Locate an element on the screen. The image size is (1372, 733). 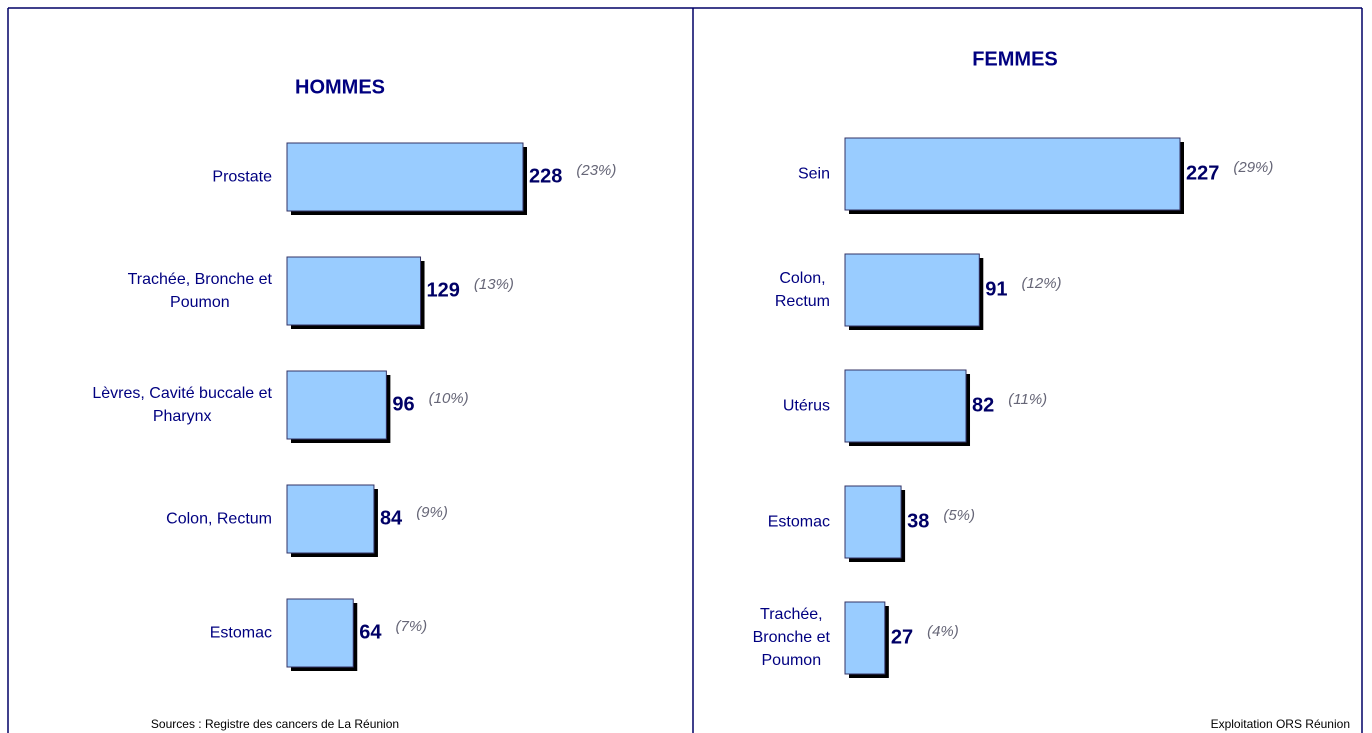
share-label: (29%) is located at coordinates (1253, 168).